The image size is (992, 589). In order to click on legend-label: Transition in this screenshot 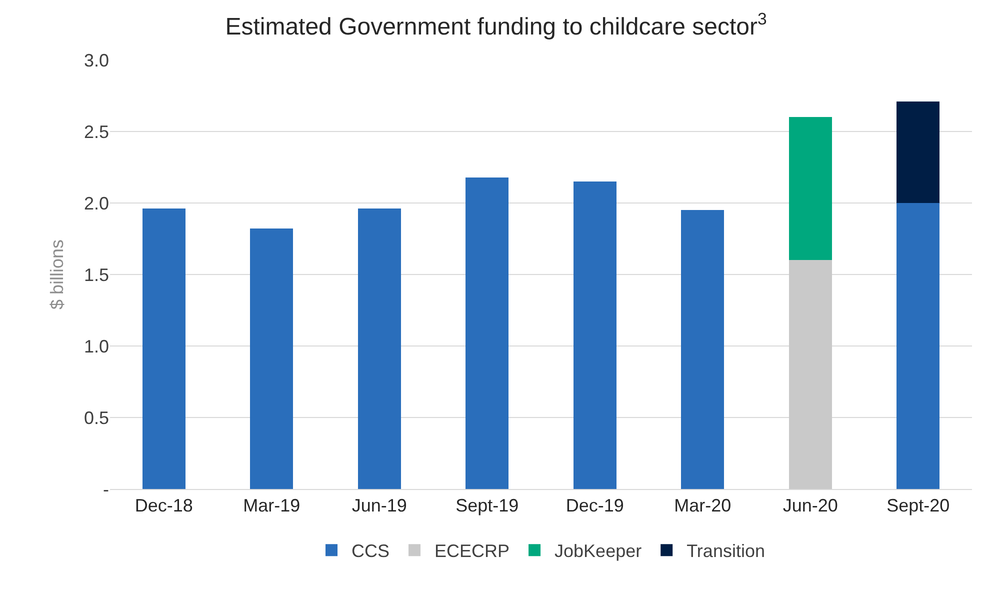, I will do `click(725, 551)`.